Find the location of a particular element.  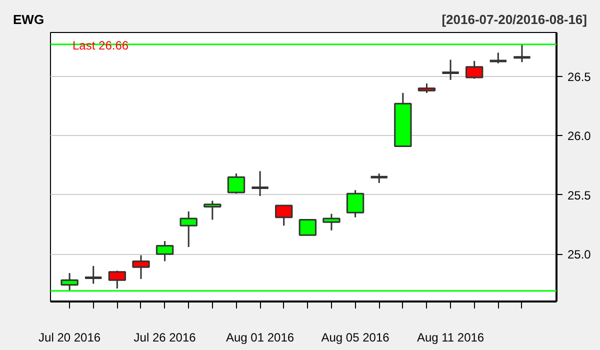

x-tick-label: Aug 01 2016 is located at coordinates (260, 337).